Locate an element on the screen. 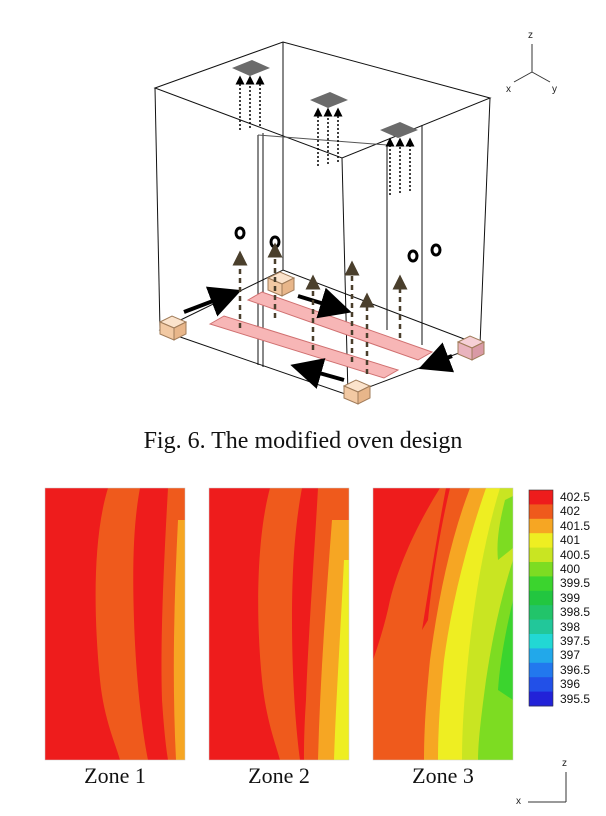 Image resolution: width=606 pixels, height=816 pixels. zone-1-frame is located at coordinates (115, 624).